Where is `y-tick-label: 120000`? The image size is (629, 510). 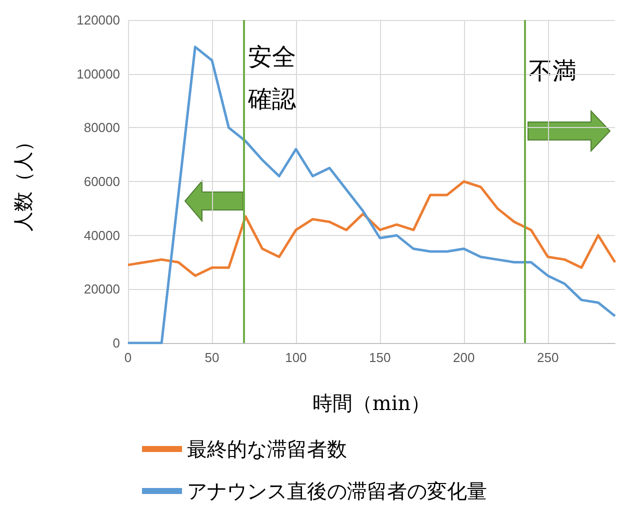 y-tick-label: 120000 is located at coordinates (98, 20).